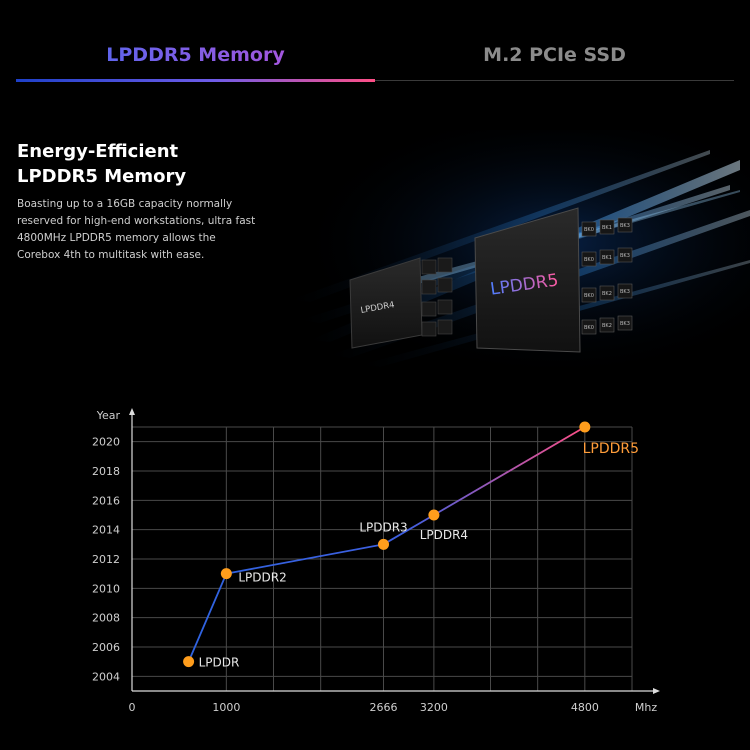 This screenshot has height=750, width=750. Describe the element at coordinates (102, 176) in the screenshot. I see `hero-title-line-2: LPDDR5 Memory` at that location.